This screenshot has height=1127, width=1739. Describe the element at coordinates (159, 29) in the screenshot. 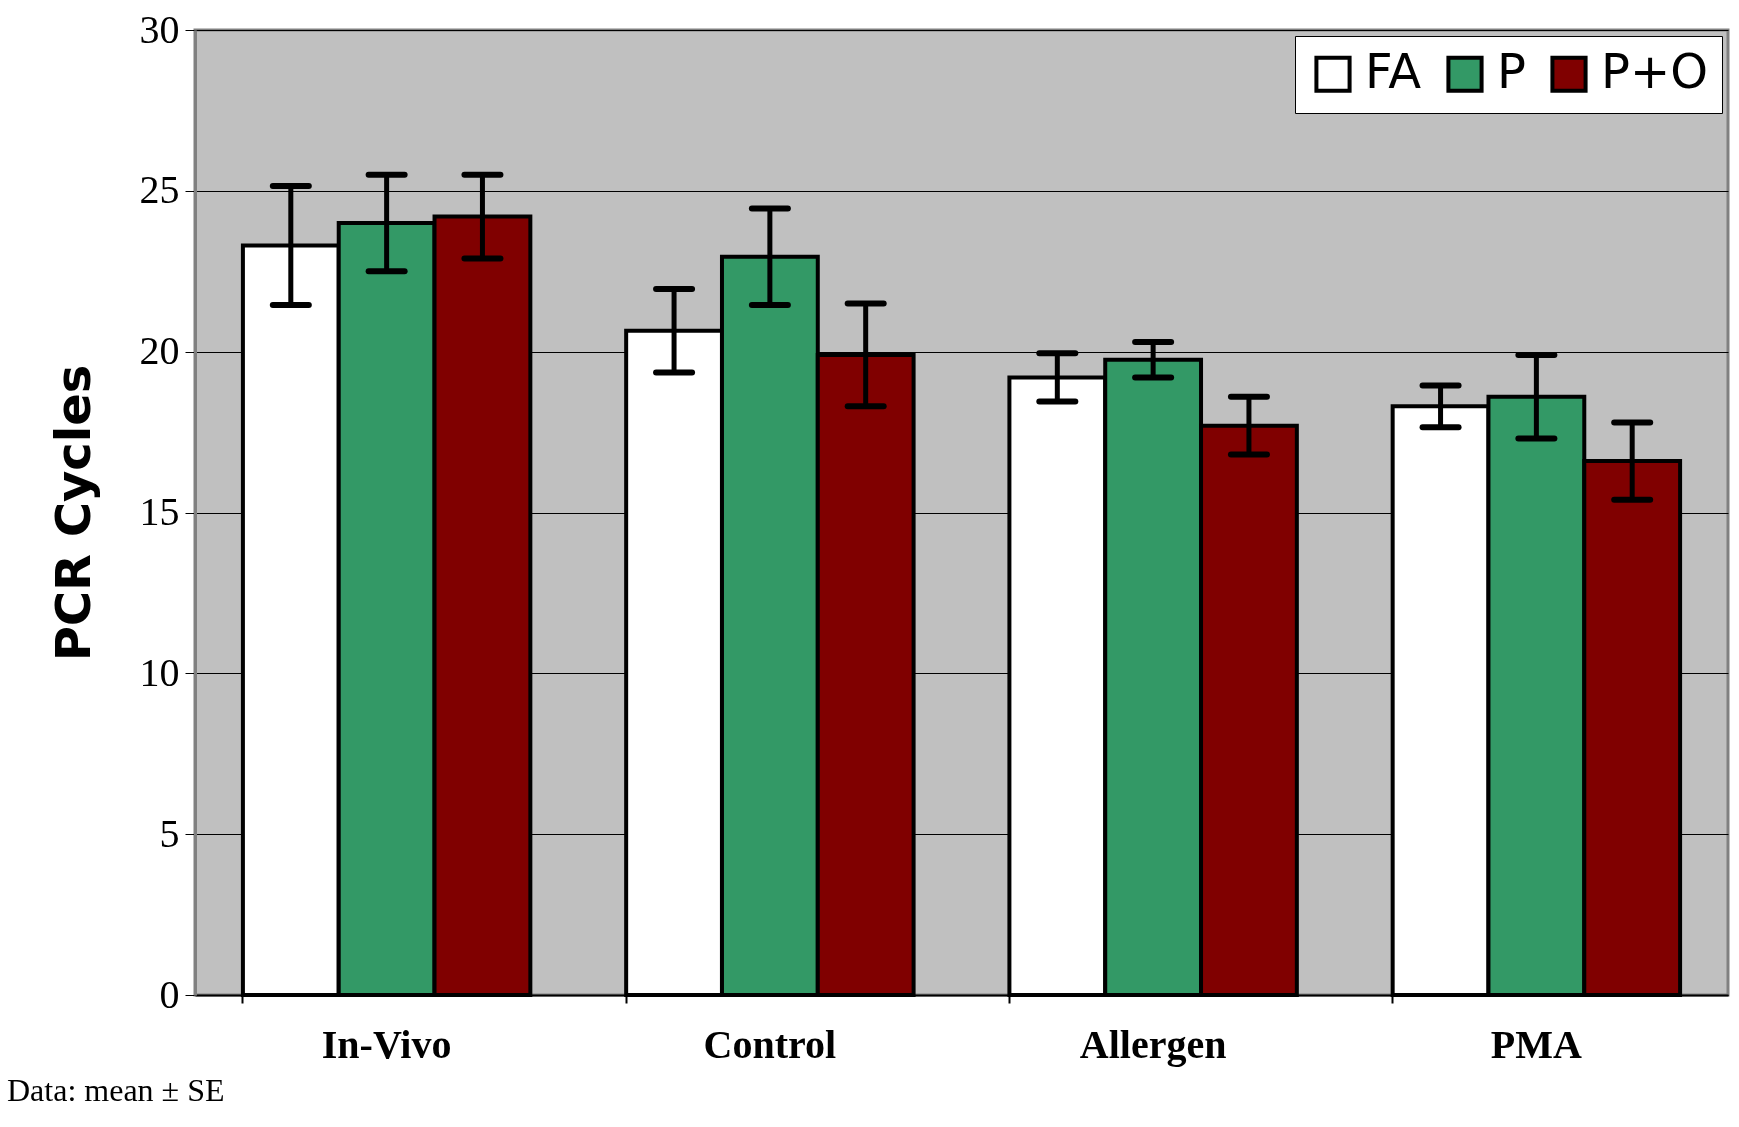

I see `y-tick-label: 30` at that location.